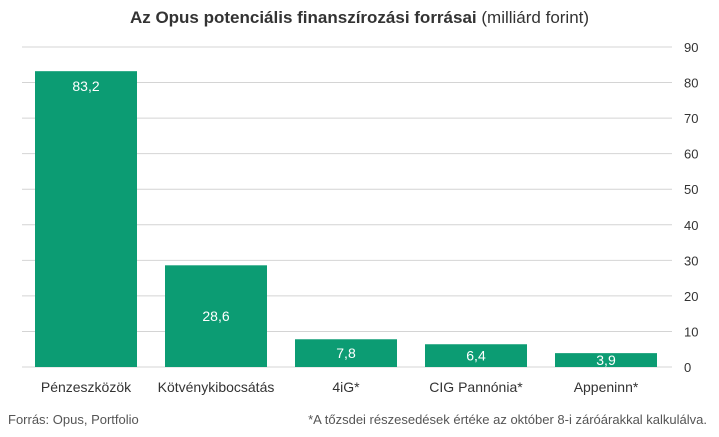 The image size is (719, 437). What do you see at coordinates (85, 86) in the screenshot?
I see `bar-value-label: 83,2` at bounding box center [85, 86].